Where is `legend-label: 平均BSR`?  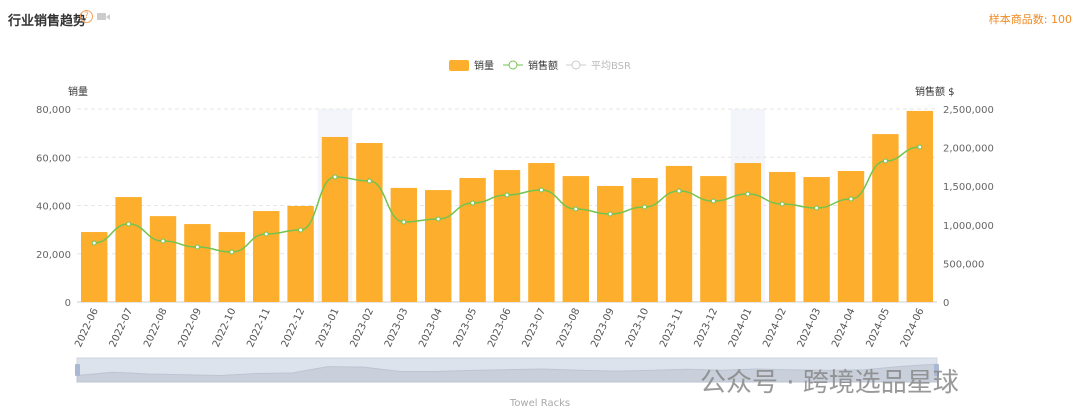 legend-label: 平均BSR is located at coordinates (611, 66).